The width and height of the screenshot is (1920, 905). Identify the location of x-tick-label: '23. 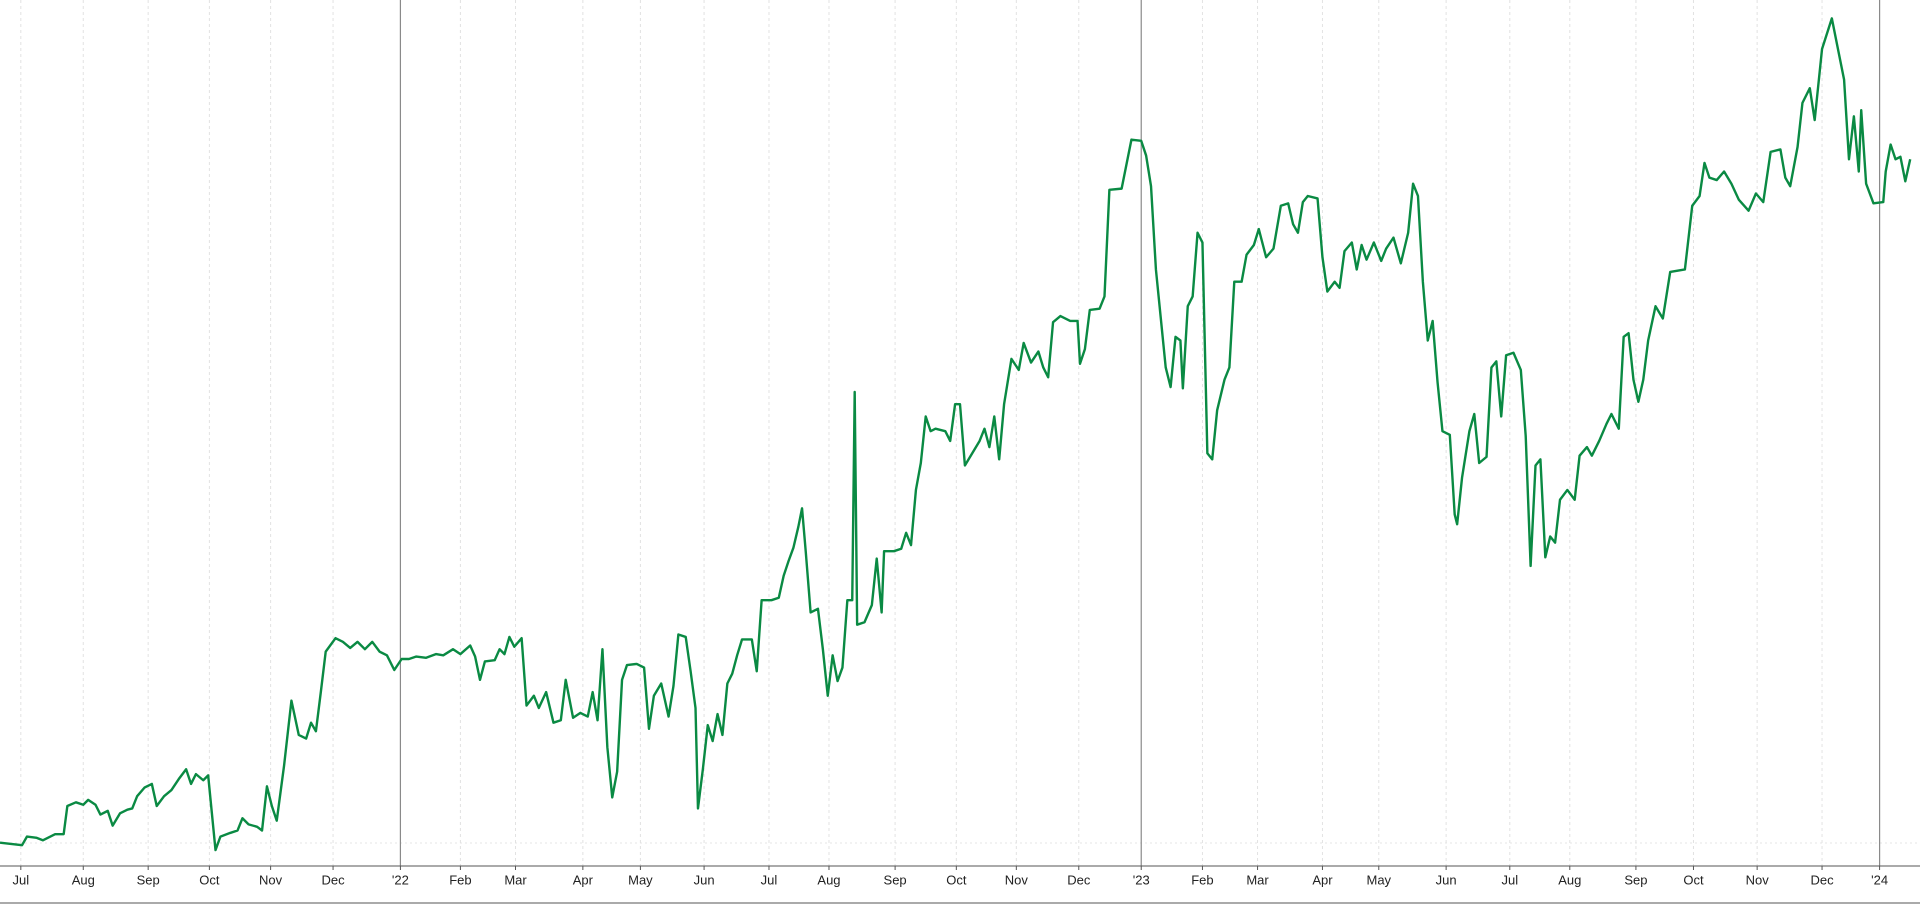
(1141, 879).